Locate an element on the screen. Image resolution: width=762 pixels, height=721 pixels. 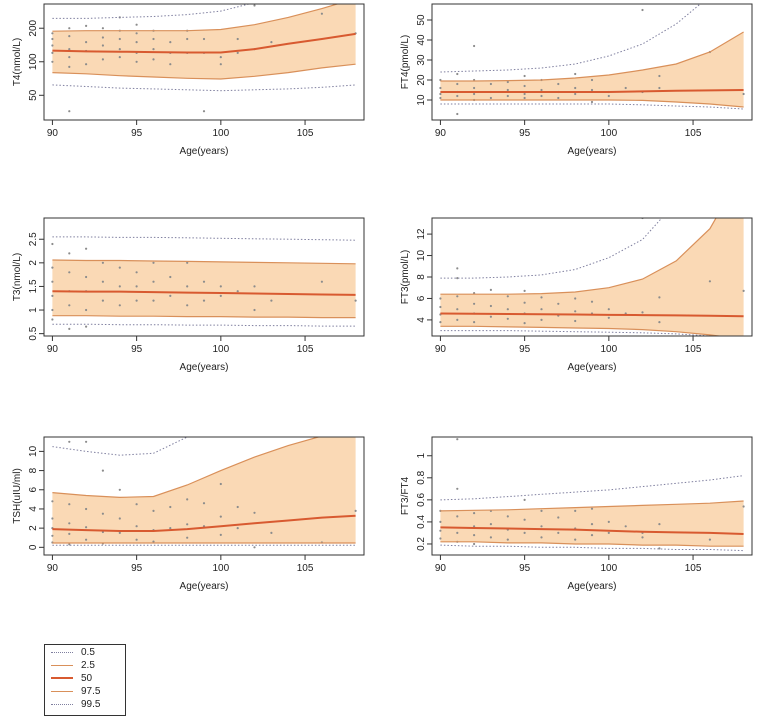
x-axis-label: Age(years) is located at coordinates (592, 367).